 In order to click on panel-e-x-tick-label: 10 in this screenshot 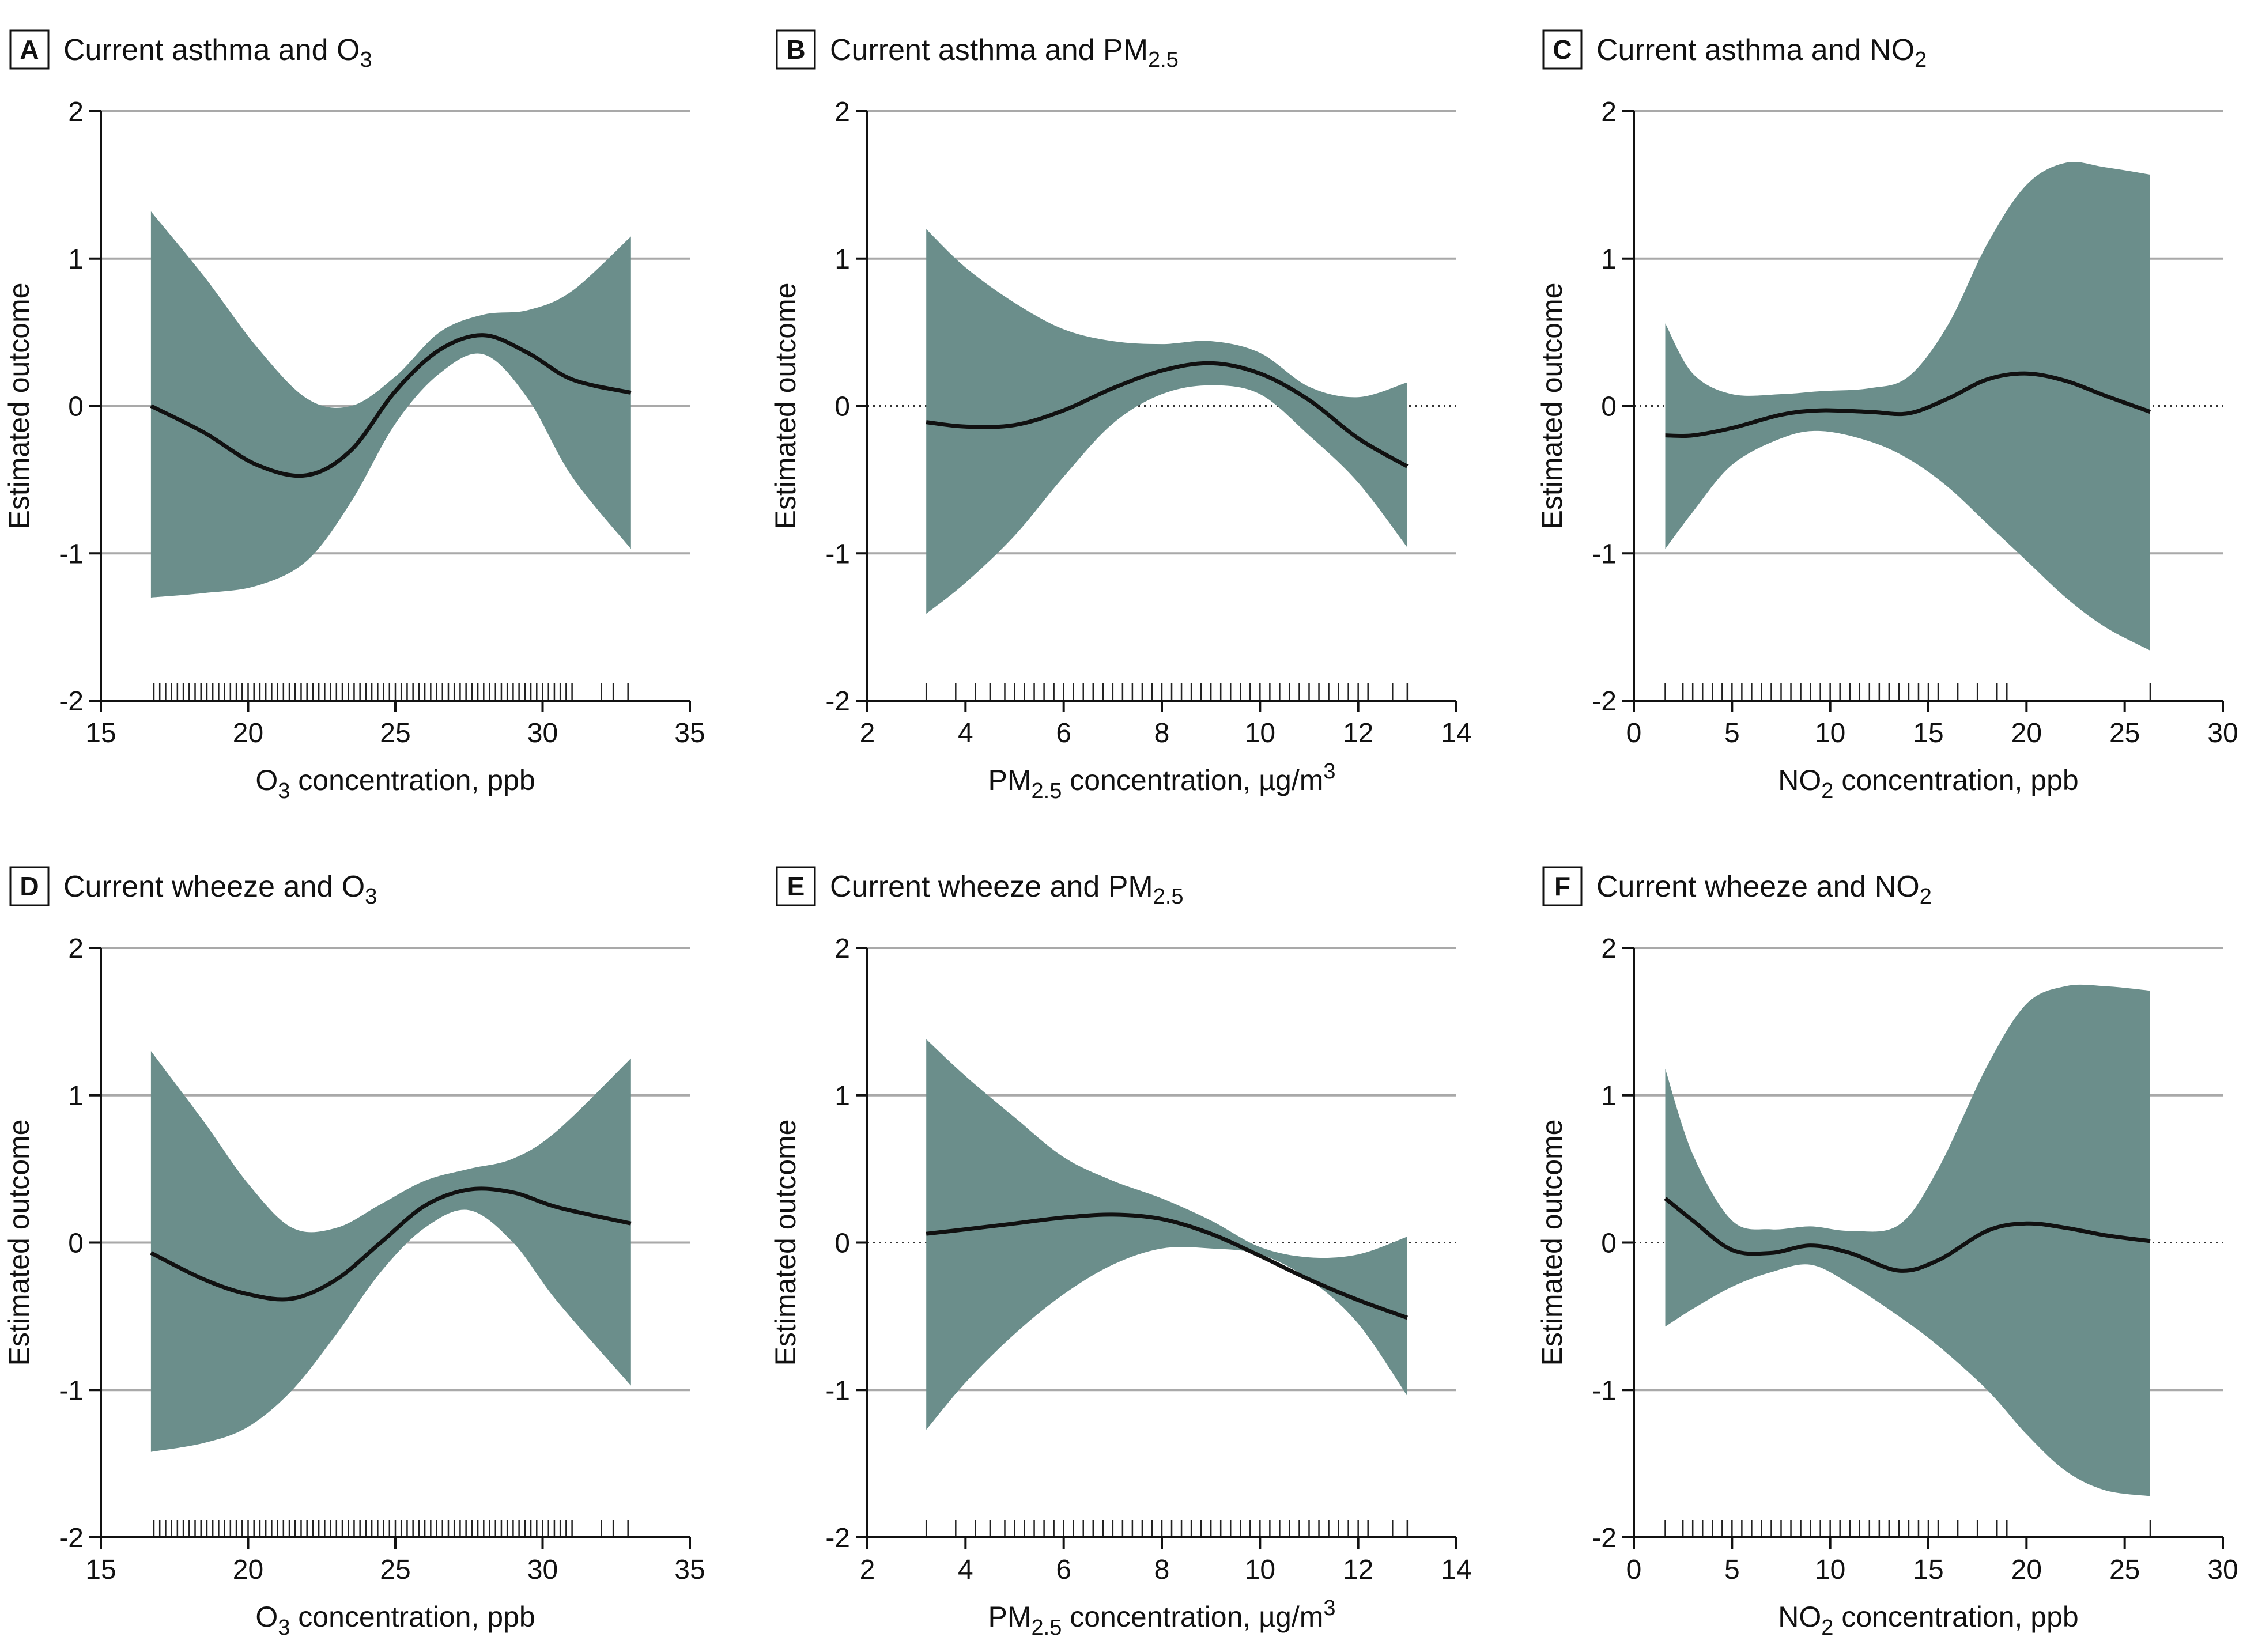, I will do `click(1260, 1570)`.